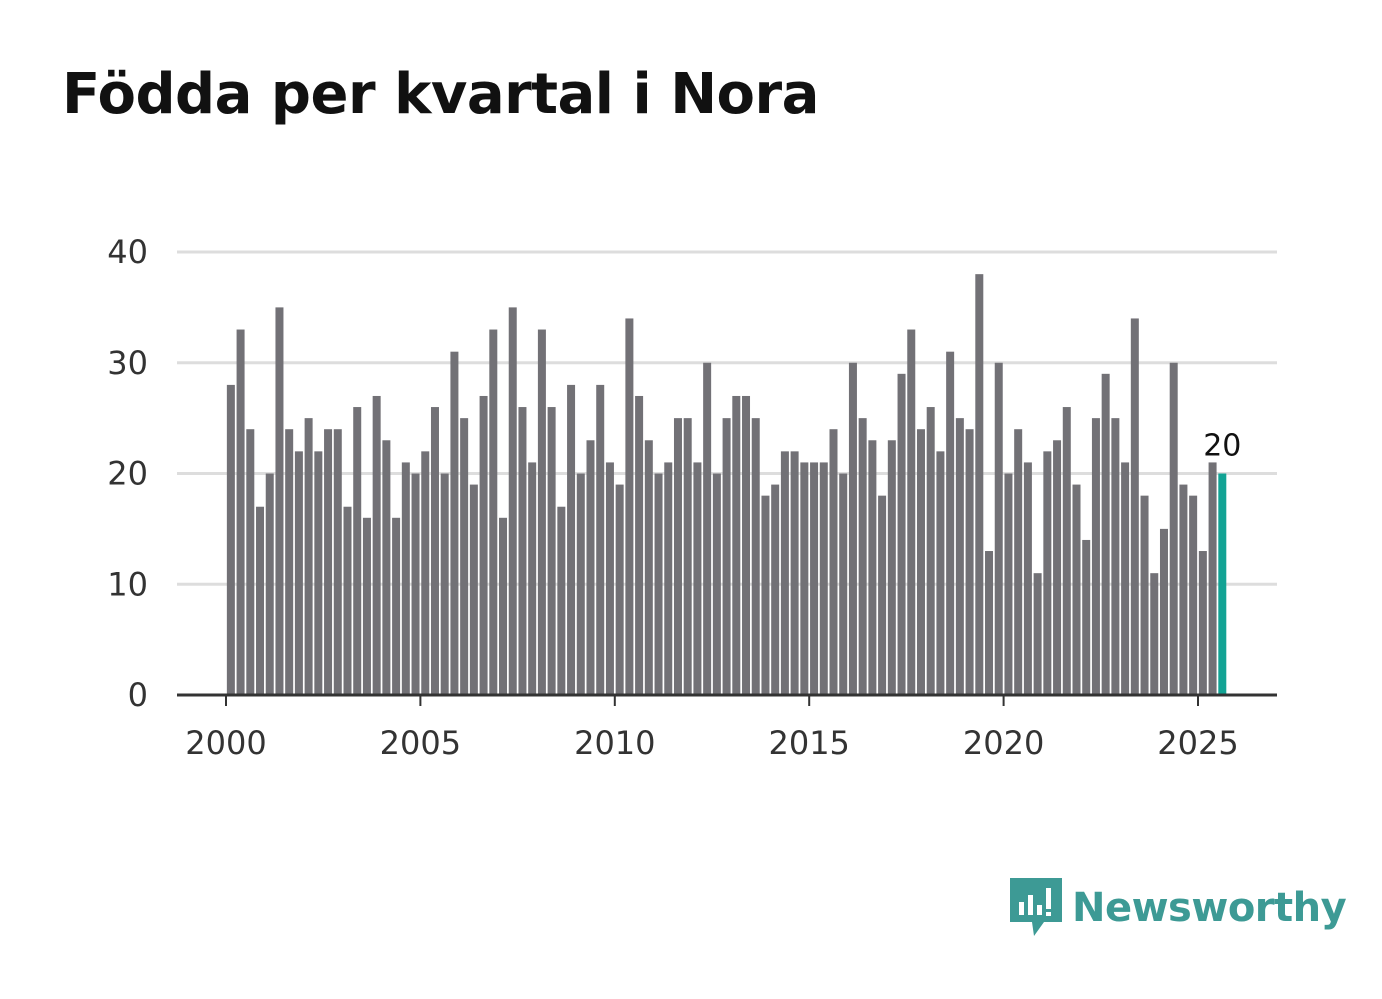 The width and height of the screenshot is (1382, 999). Describe the element at coordinates (1003, 743) in the screenshot. I see `x-tick-label: 2020` at that location.